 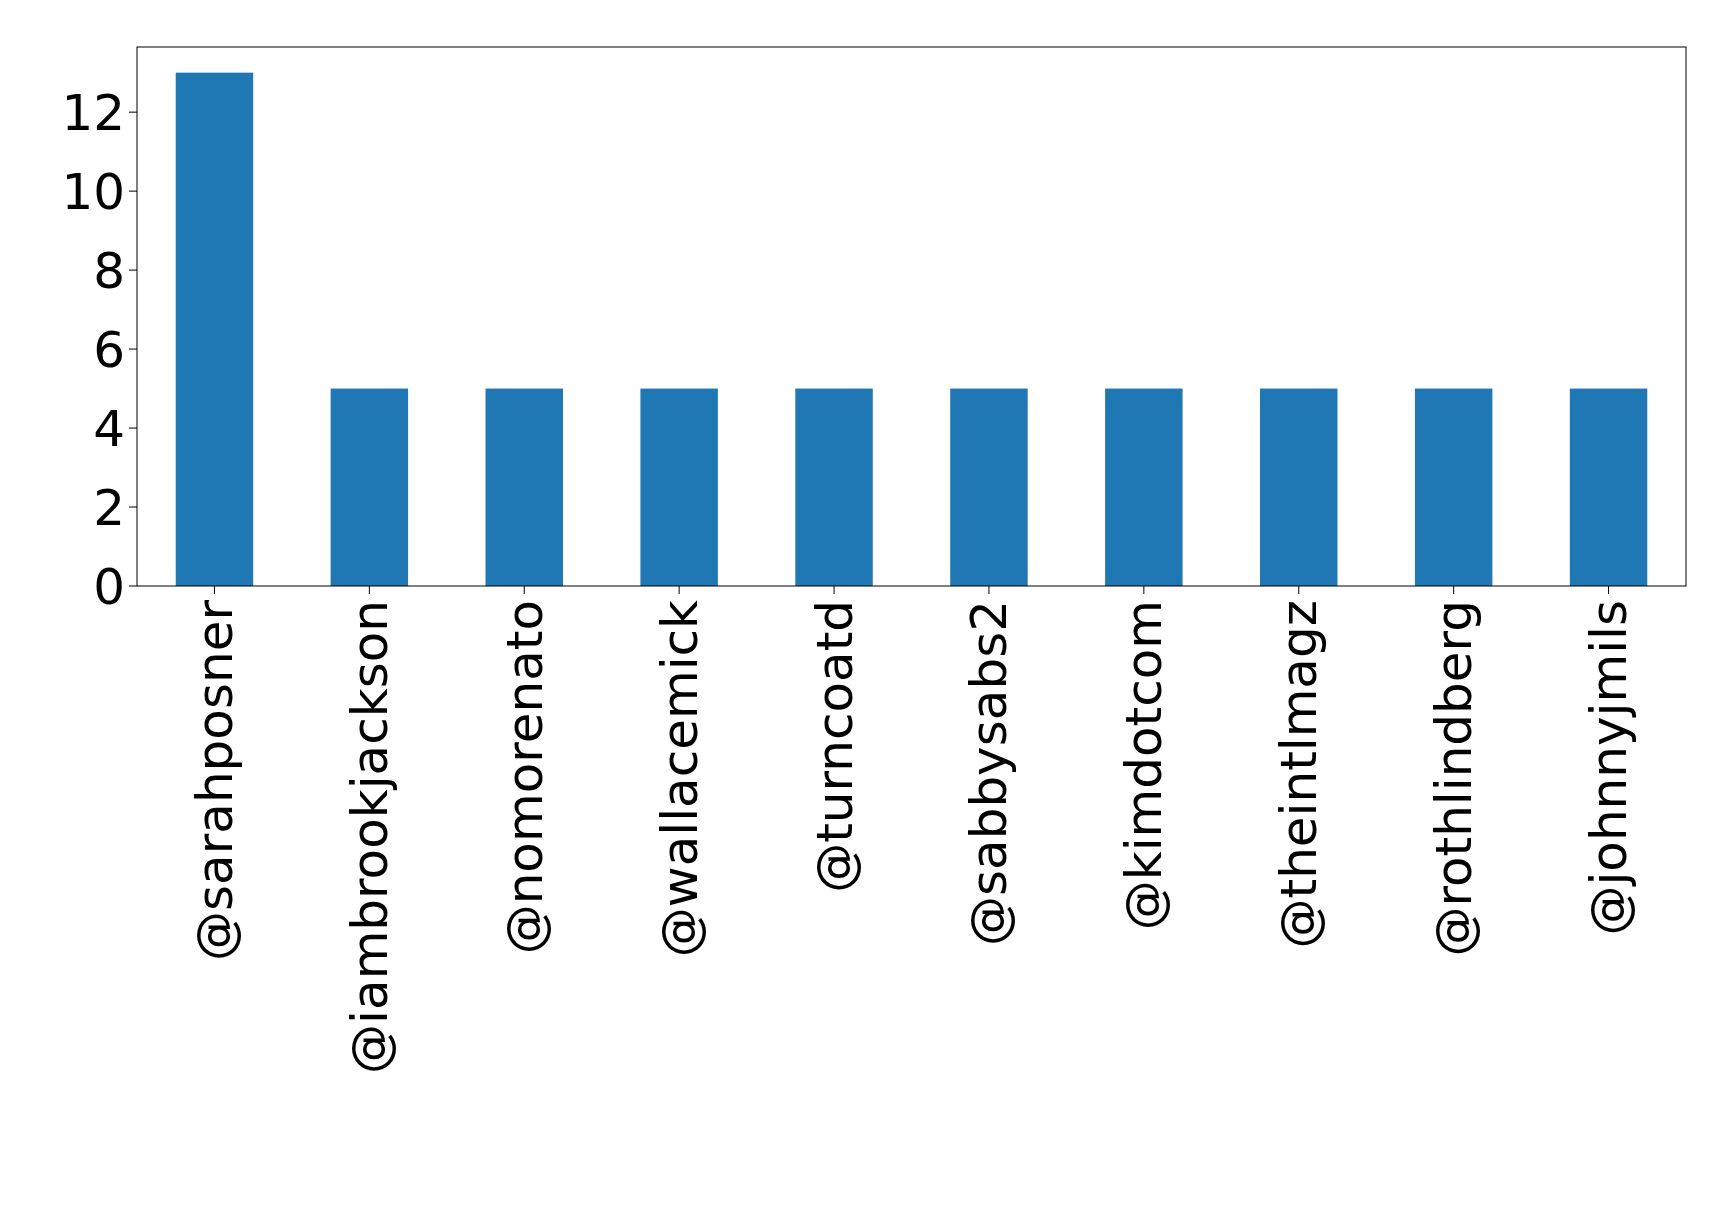 I want to click on x-tick-label: @wallacemick, so click(x=679, y=778).